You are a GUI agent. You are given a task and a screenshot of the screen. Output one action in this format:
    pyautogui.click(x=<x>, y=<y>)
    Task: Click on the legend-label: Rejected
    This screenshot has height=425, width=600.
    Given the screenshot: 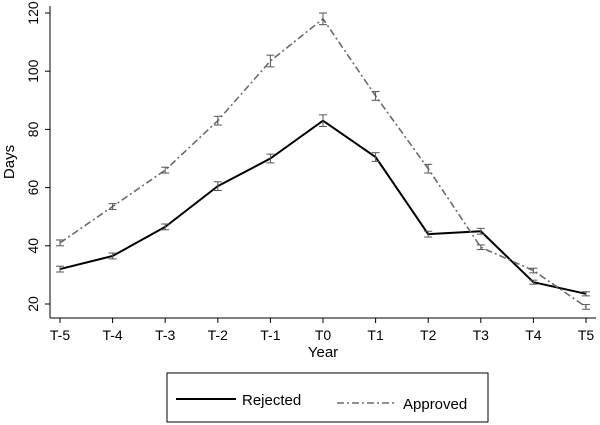 What is the action you would take?
    pyautogui.click(x=271, y=400)
    